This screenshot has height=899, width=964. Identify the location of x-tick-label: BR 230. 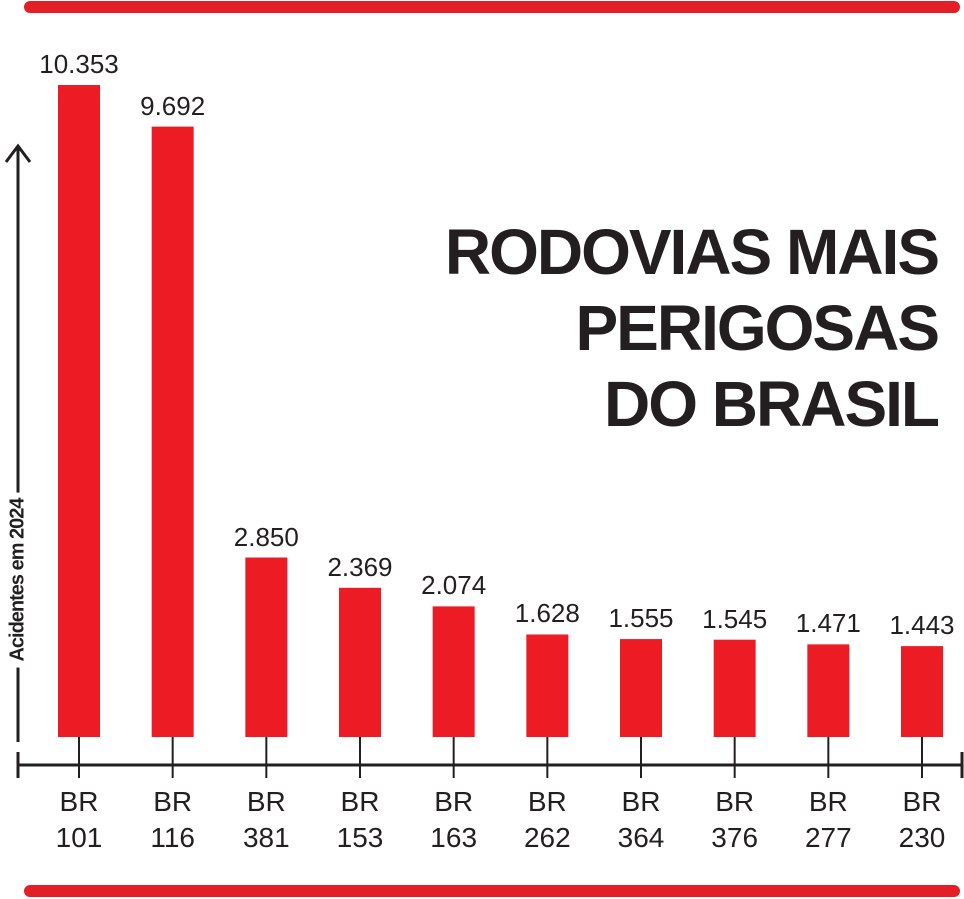
(922, 819).